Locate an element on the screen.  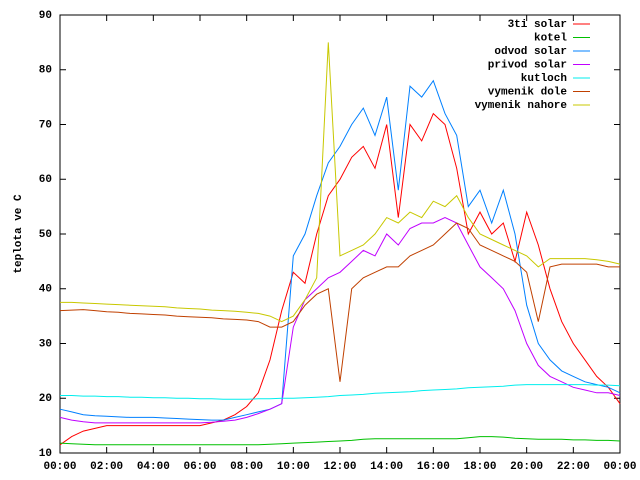
legend-label: kutloch is located at coordinates (544, 79).